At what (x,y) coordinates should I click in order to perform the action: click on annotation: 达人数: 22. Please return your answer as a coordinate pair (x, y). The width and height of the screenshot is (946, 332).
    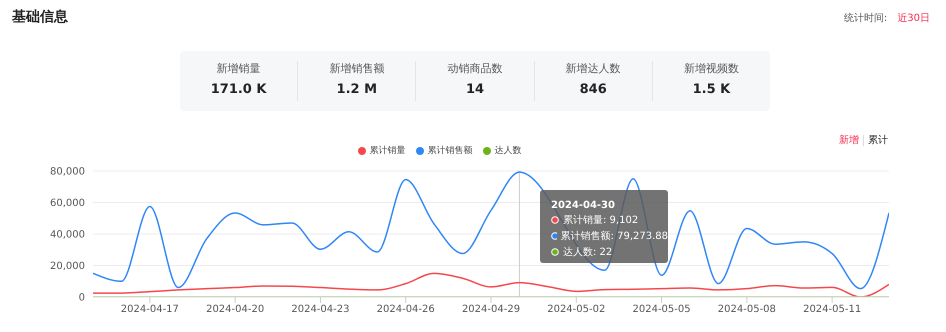
    Looking at the image, I should click on (587, 252).